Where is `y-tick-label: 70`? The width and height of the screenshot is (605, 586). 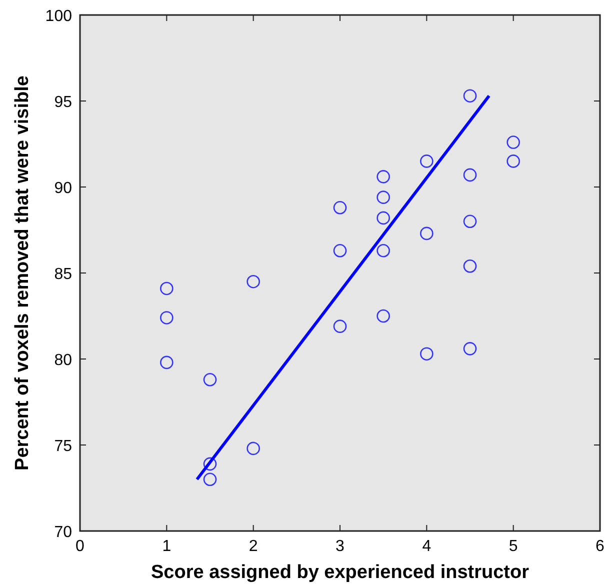
y-tick-label: 70 is located at coordinates (63, 532).